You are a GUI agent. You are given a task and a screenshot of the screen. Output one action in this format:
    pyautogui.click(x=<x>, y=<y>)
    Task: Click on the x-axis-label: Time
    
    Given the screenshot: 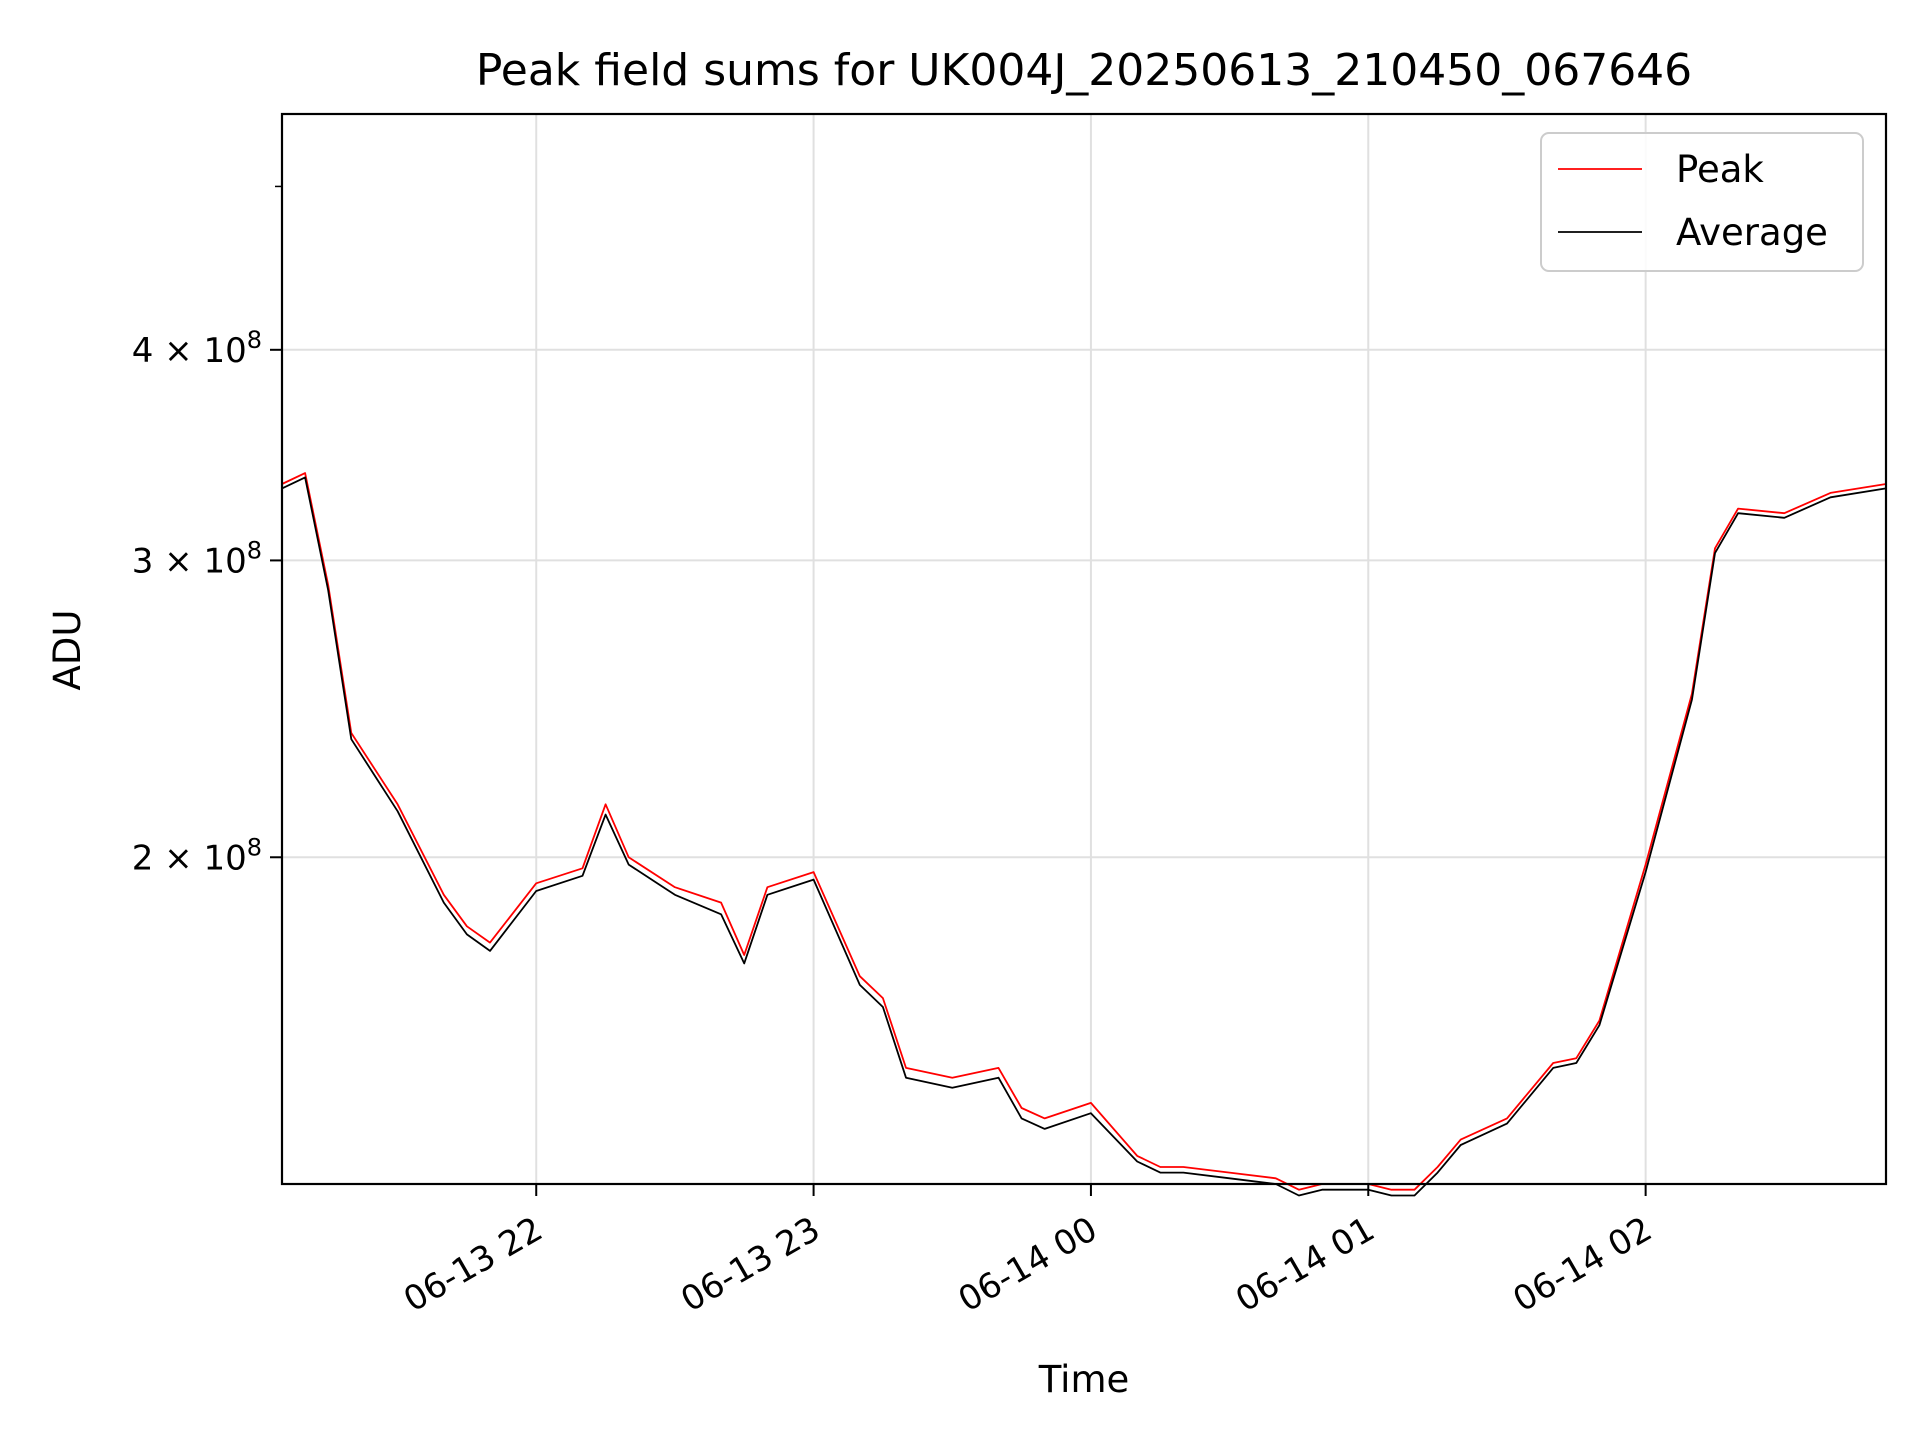 What is the action you would take?
    pyautogui.click(x=1084, y=1379)
    